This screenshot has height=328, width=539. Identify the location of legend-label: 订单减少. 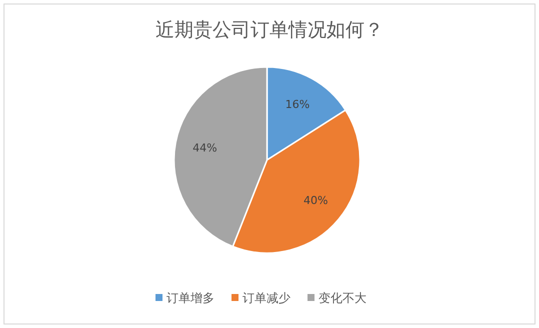
(266, 298).